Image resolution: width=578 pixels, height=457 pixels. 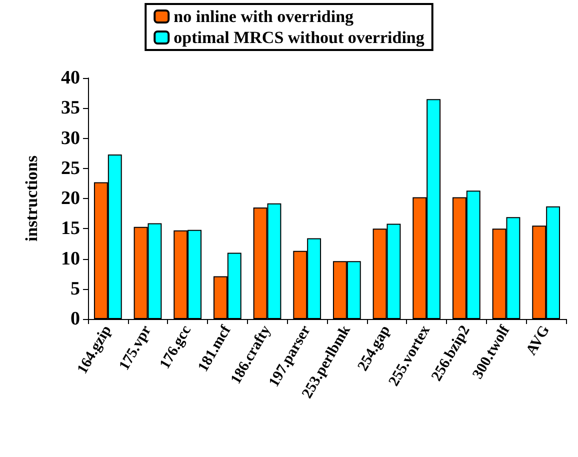 I want to click on y-tick-label: 30, so click(x=70, y=138).